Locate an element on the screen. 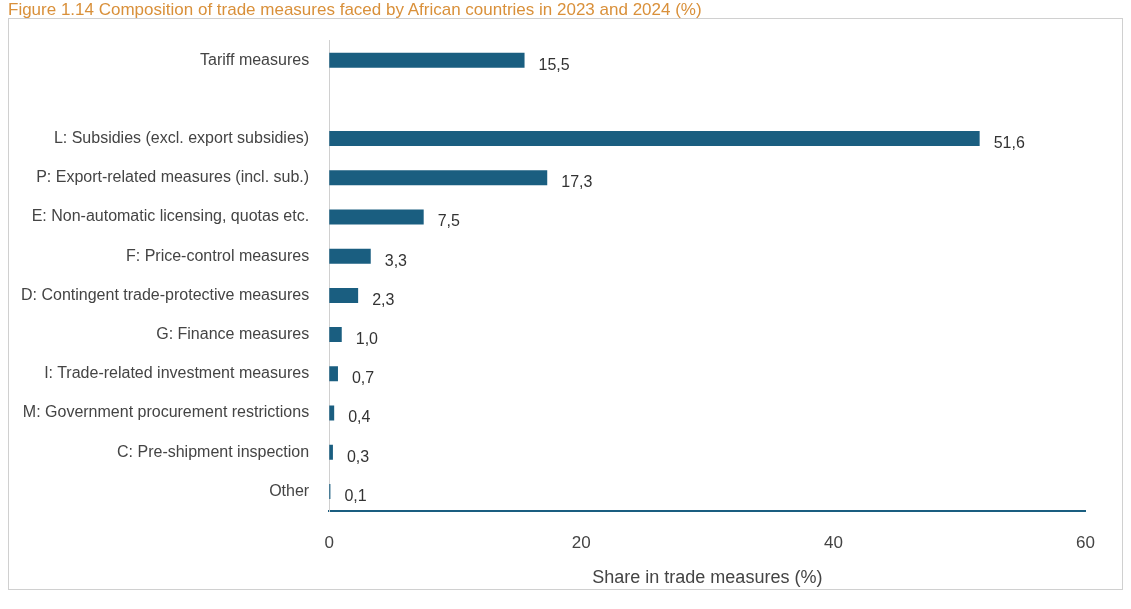 The width and height of the screenshot is (1131, 609). x-tick-label: 20 is located at coordinates (581, 542).